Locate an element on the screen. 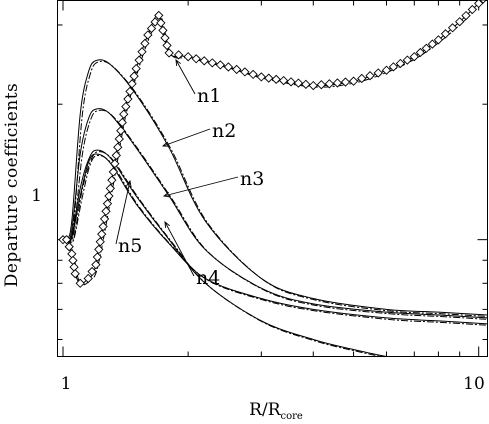  x-axis-label-subscript: core is located at coordinates (292, 416).